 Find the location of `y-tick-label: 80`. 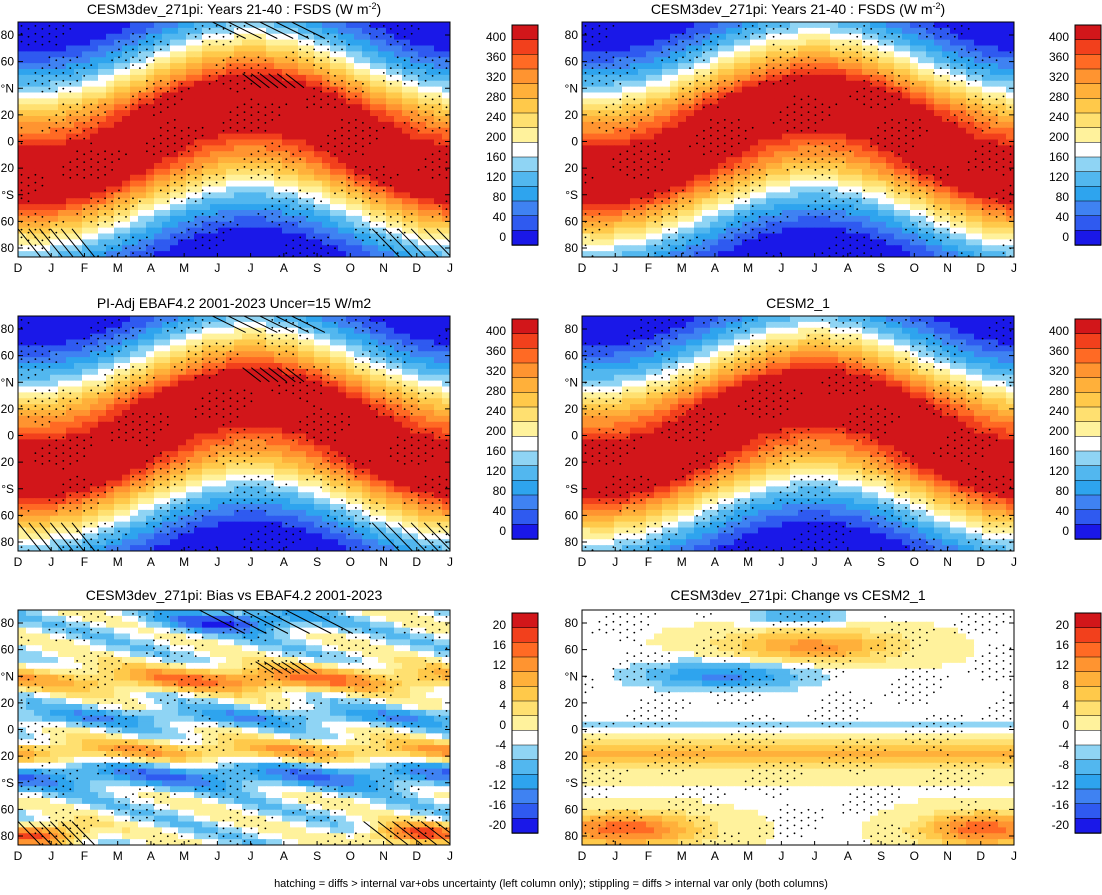

y-tick-label: 80 is located at coordinates (8, 248).